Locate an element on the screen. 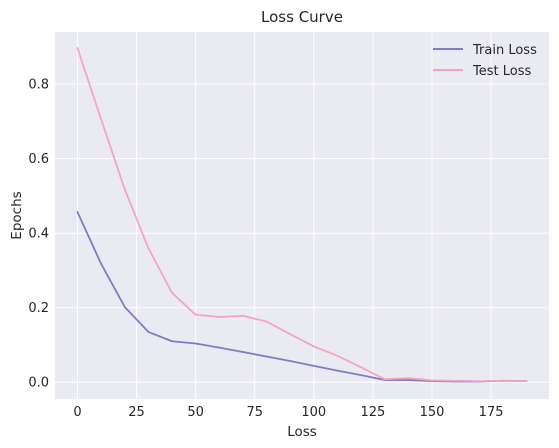 Image resolution: width=559 pixels, height=448 pixels. x-axis-label: Loss is located at coordinates (302, 432).